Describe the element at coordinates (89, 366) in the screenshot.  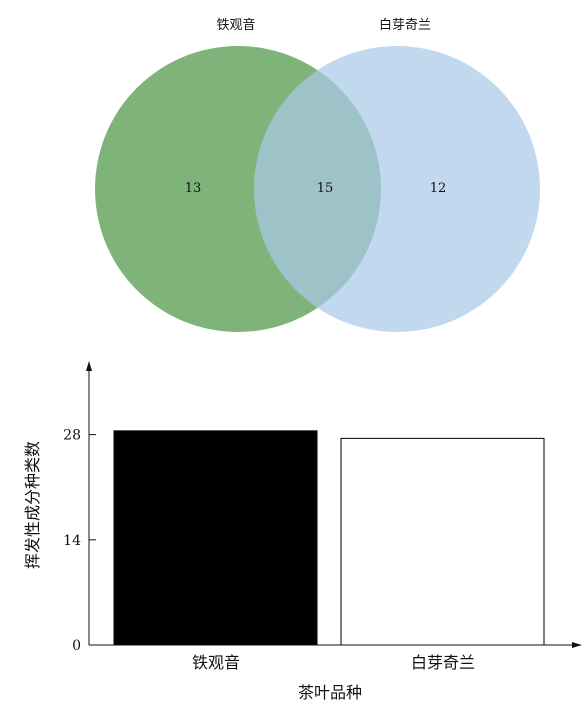
I see `y-axis-arrow` at that location.